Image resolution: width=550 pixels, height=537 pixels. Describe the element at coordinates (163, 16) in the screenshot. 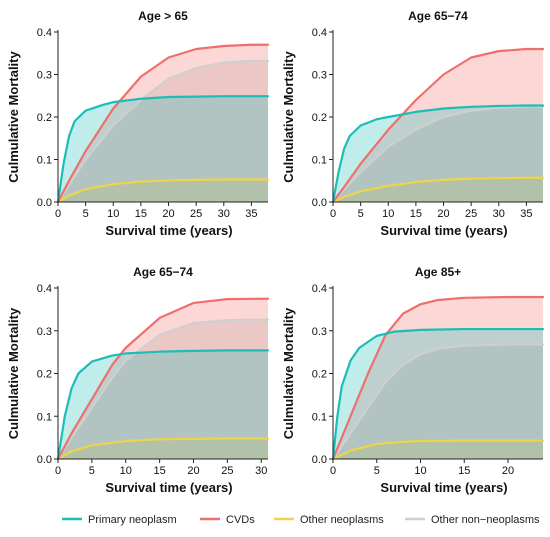

I see `panel-title: Age > 65` at that location.